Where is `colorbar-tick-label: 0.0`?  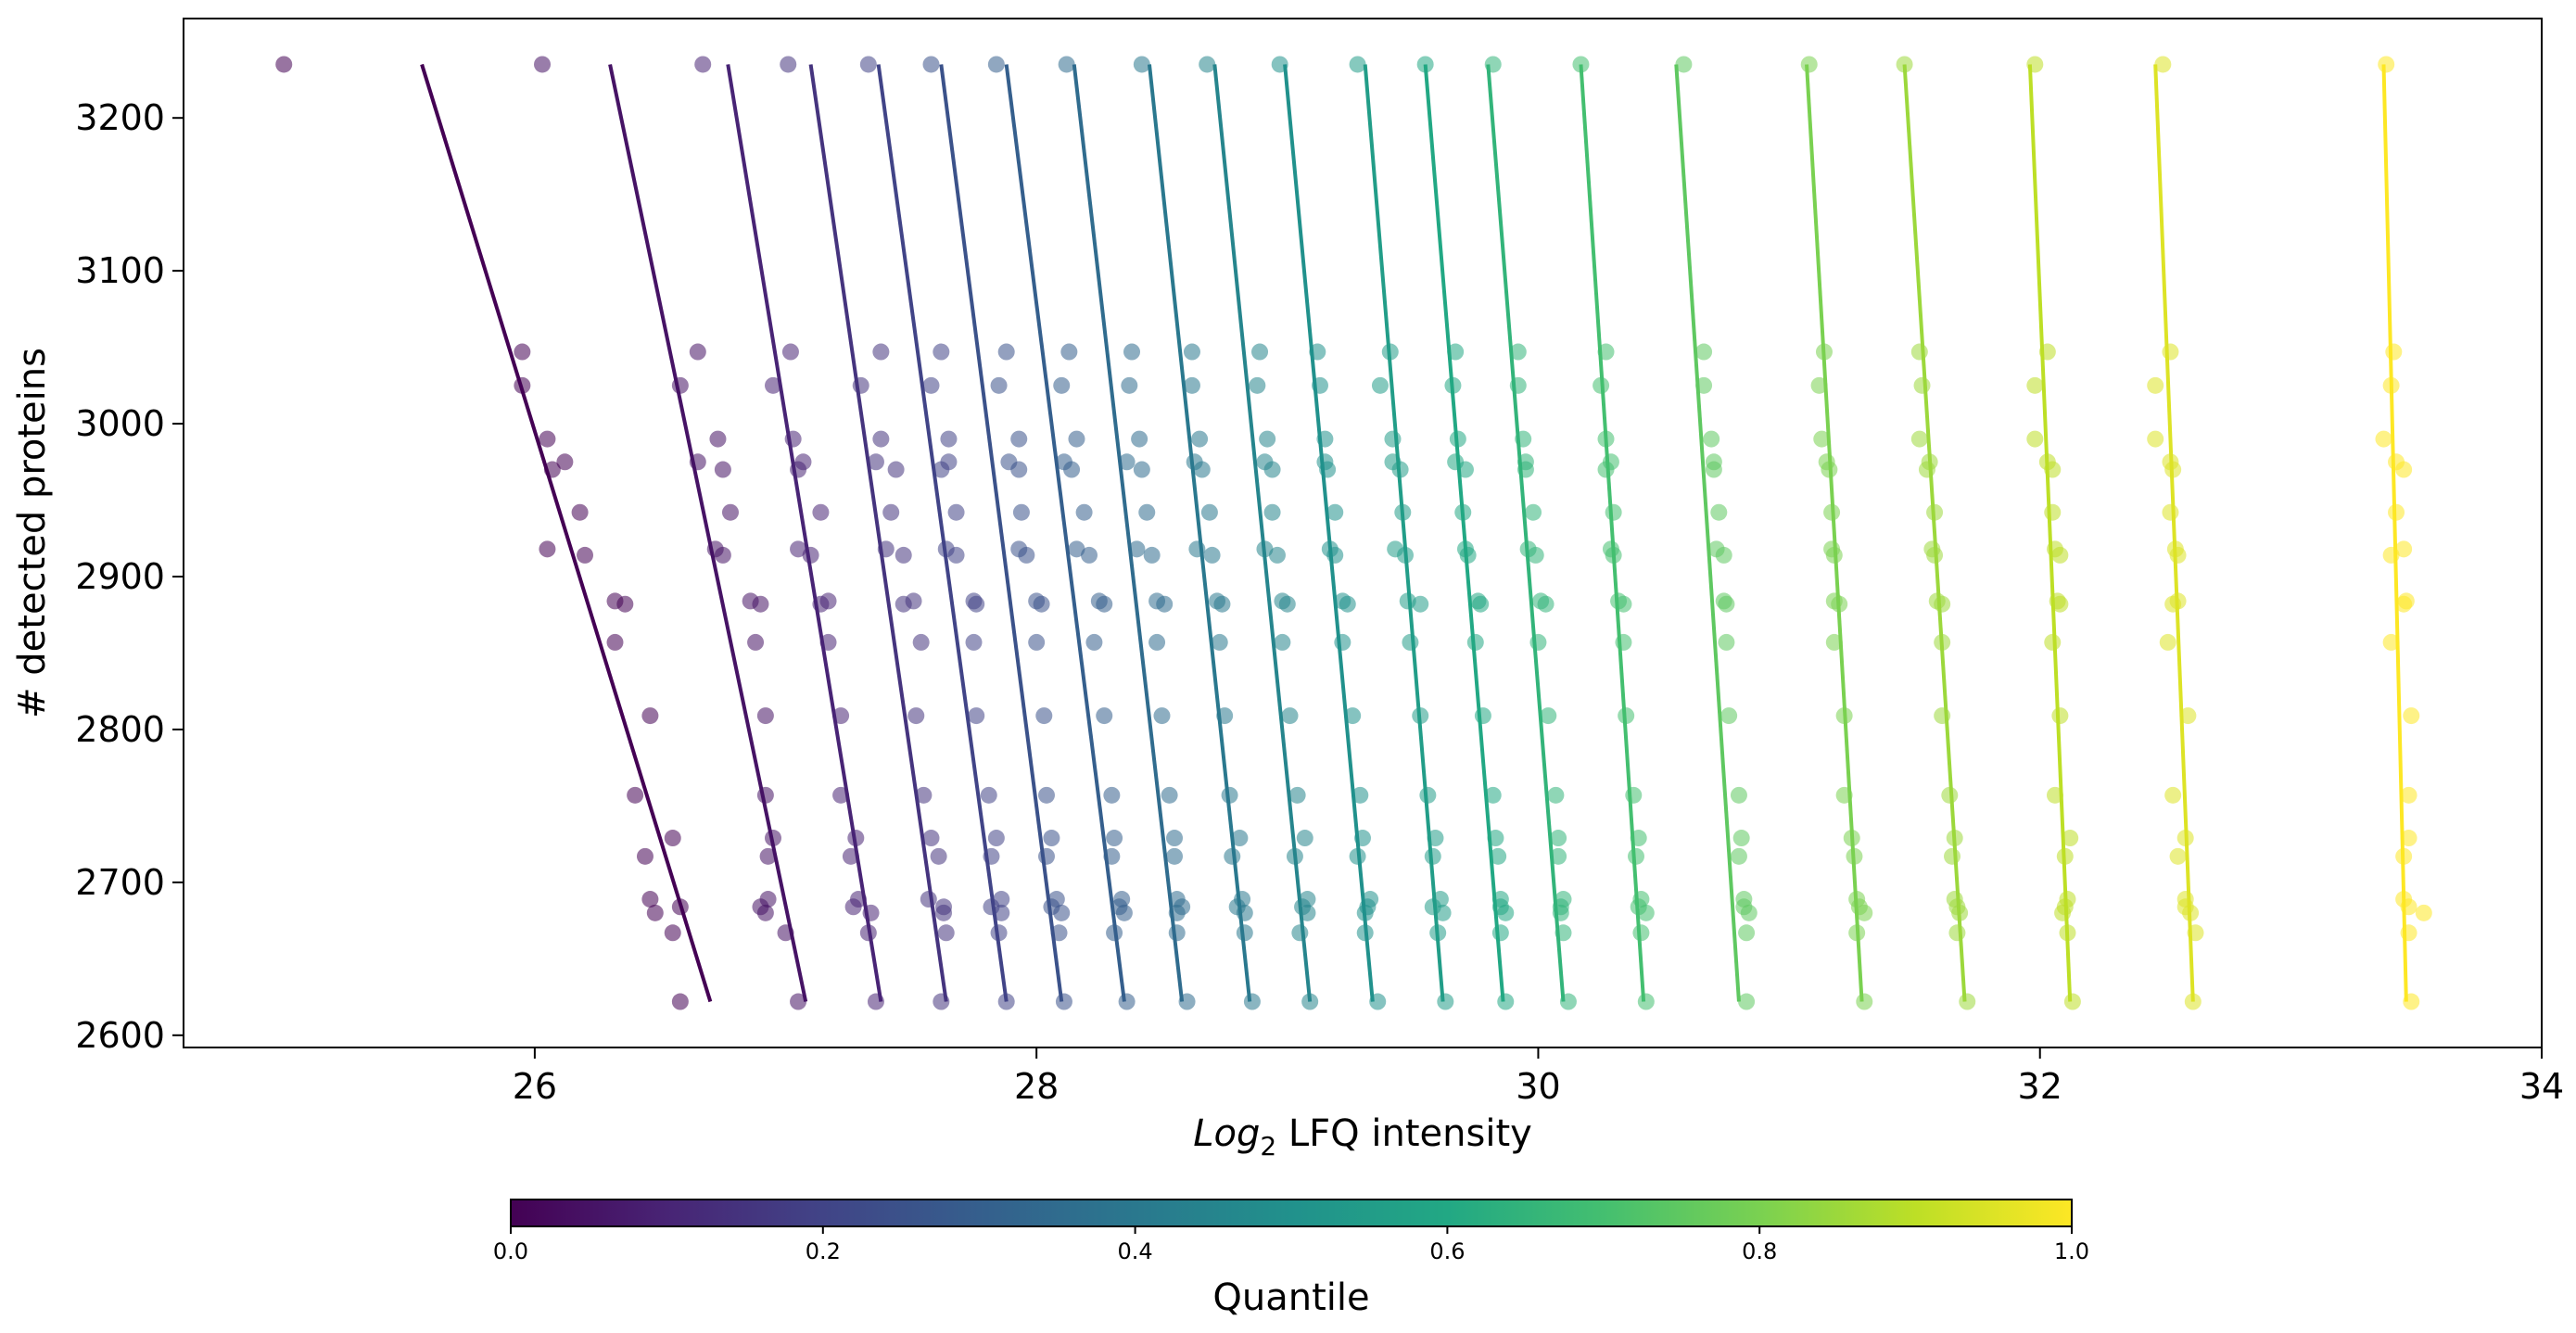 colorbar-tick-label: 0.0 is located at coordinates (510, 1251).